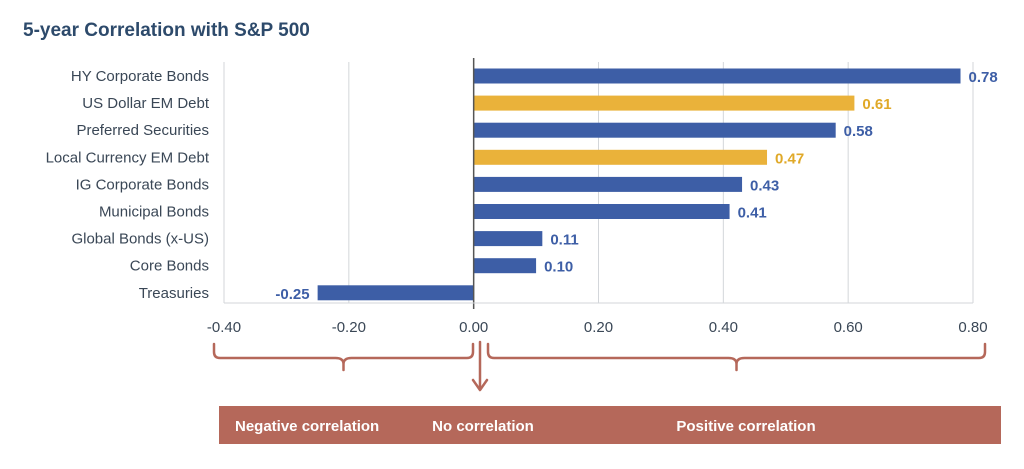 The height and width of the screenshot is (469, 1024). Describe the element at coordinates (752, 213) in the screenshot. I see `data-label: 0.41` at that location.